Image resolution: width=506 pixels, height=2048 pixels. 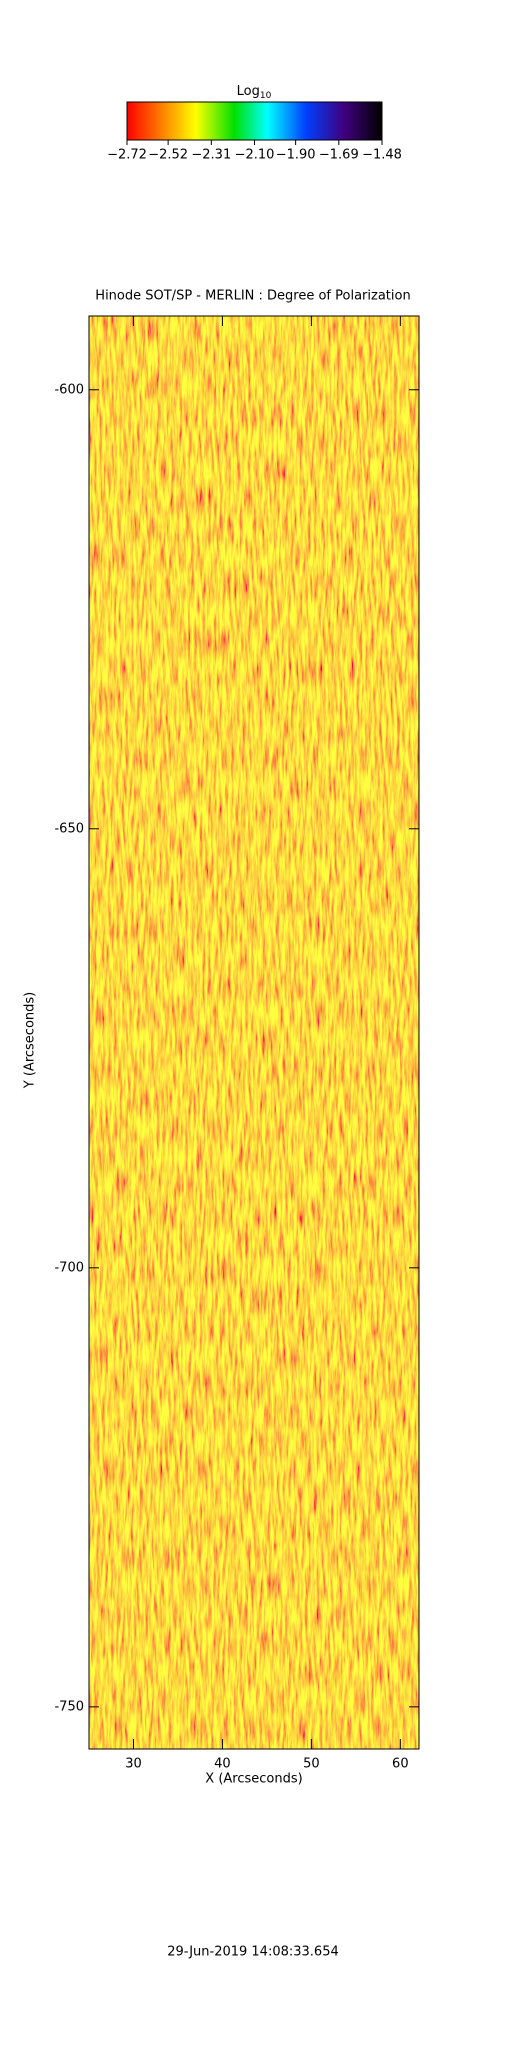 I want to click on y-tick-label: -750, so click(x=69, y=1706).